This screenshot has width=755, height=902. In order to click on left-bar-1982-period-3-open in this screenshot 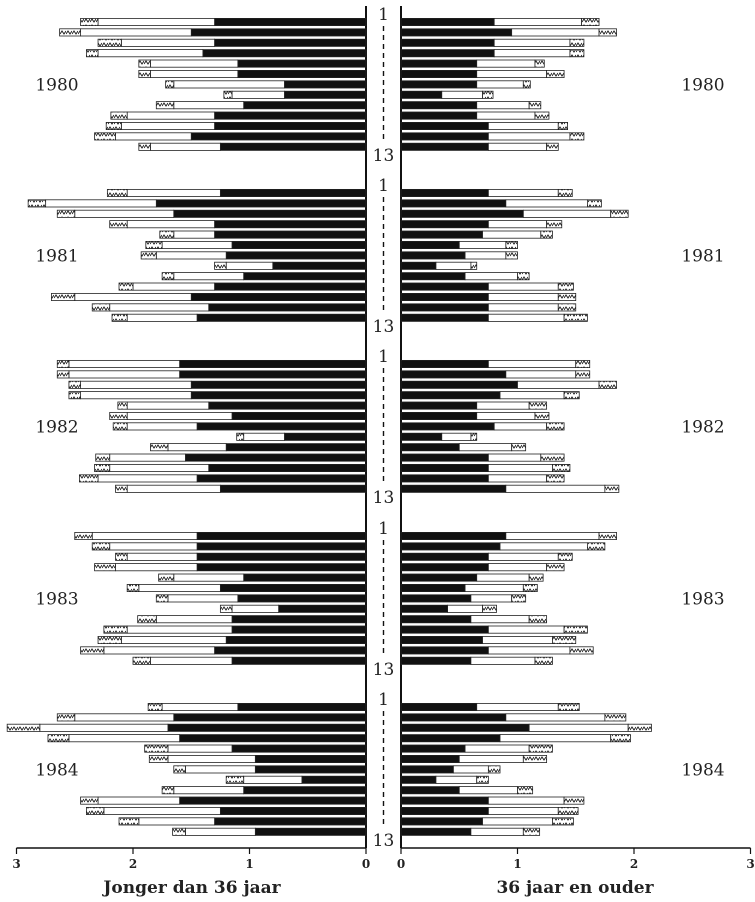, I will do `click(136, 384)`.